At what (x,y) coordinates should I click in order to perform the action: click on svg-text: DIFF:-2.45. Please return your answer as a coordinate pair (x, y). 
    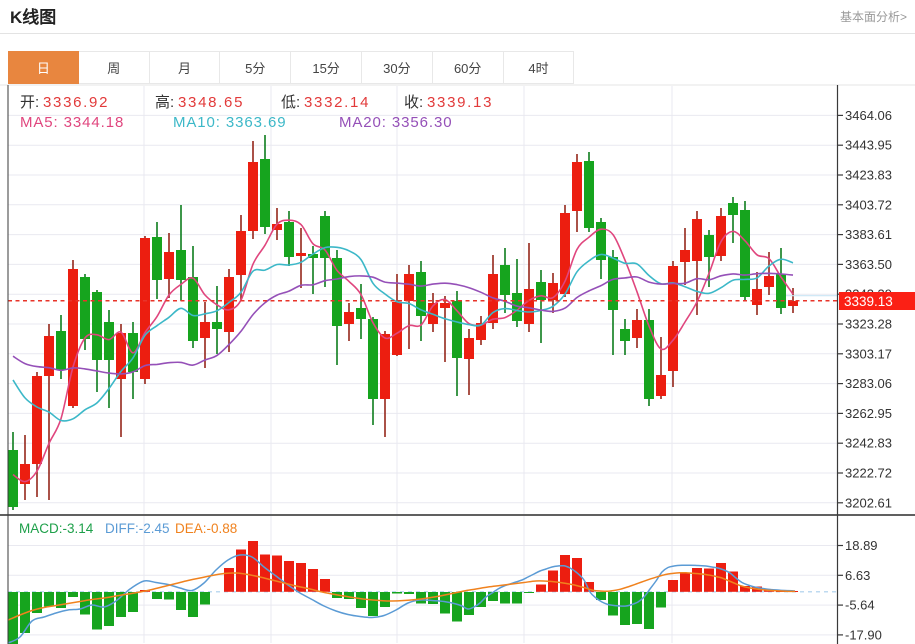
    Looking at the image, I should click on (137, 528).